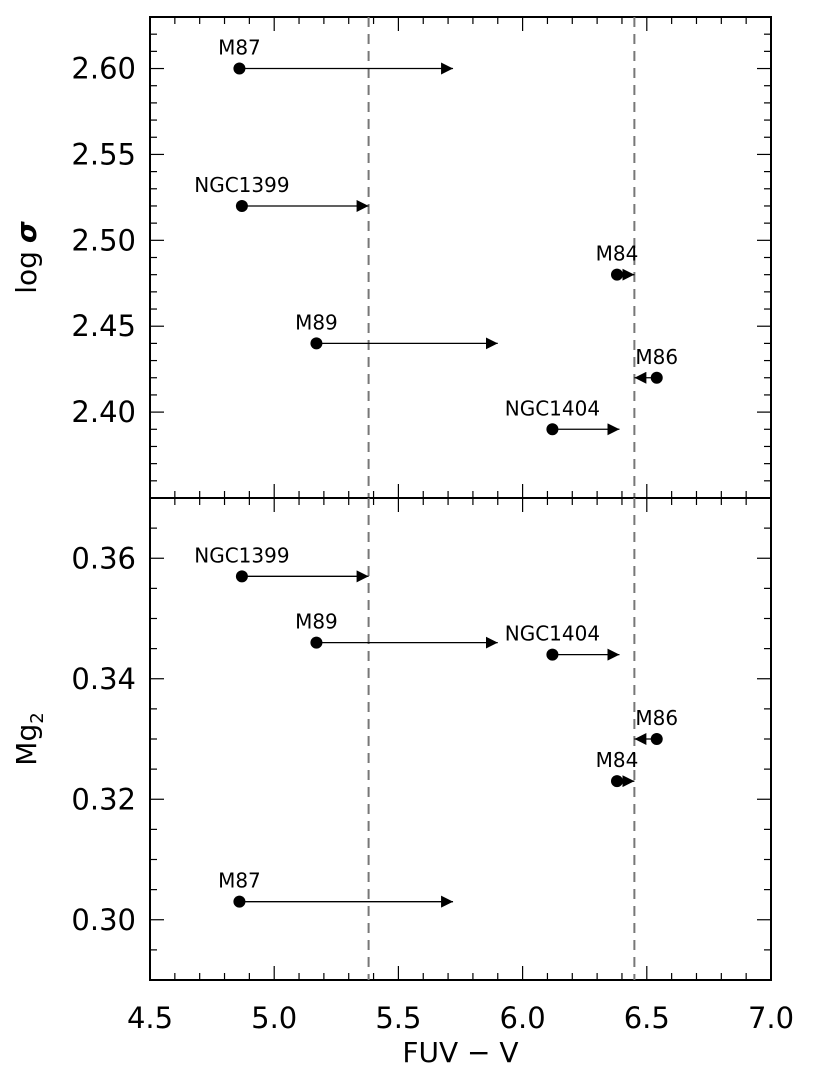  I want to click on x-tick-label: 5.5, so click(398, 1018).